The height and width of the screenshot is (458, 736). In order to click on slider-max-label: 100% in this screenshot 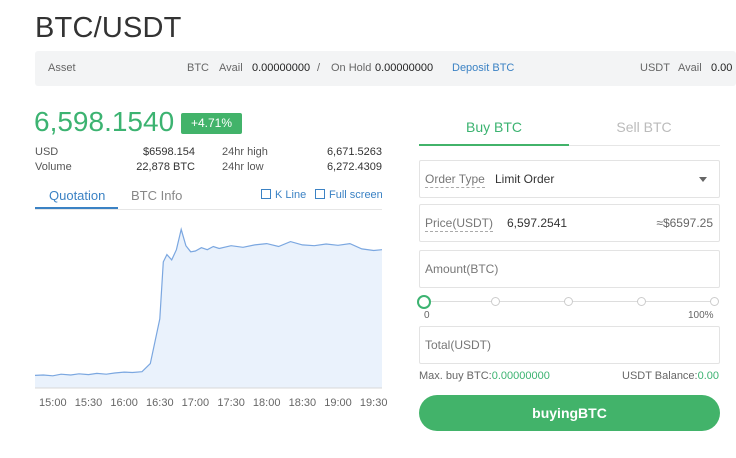, I will do `click(701, 315)`.